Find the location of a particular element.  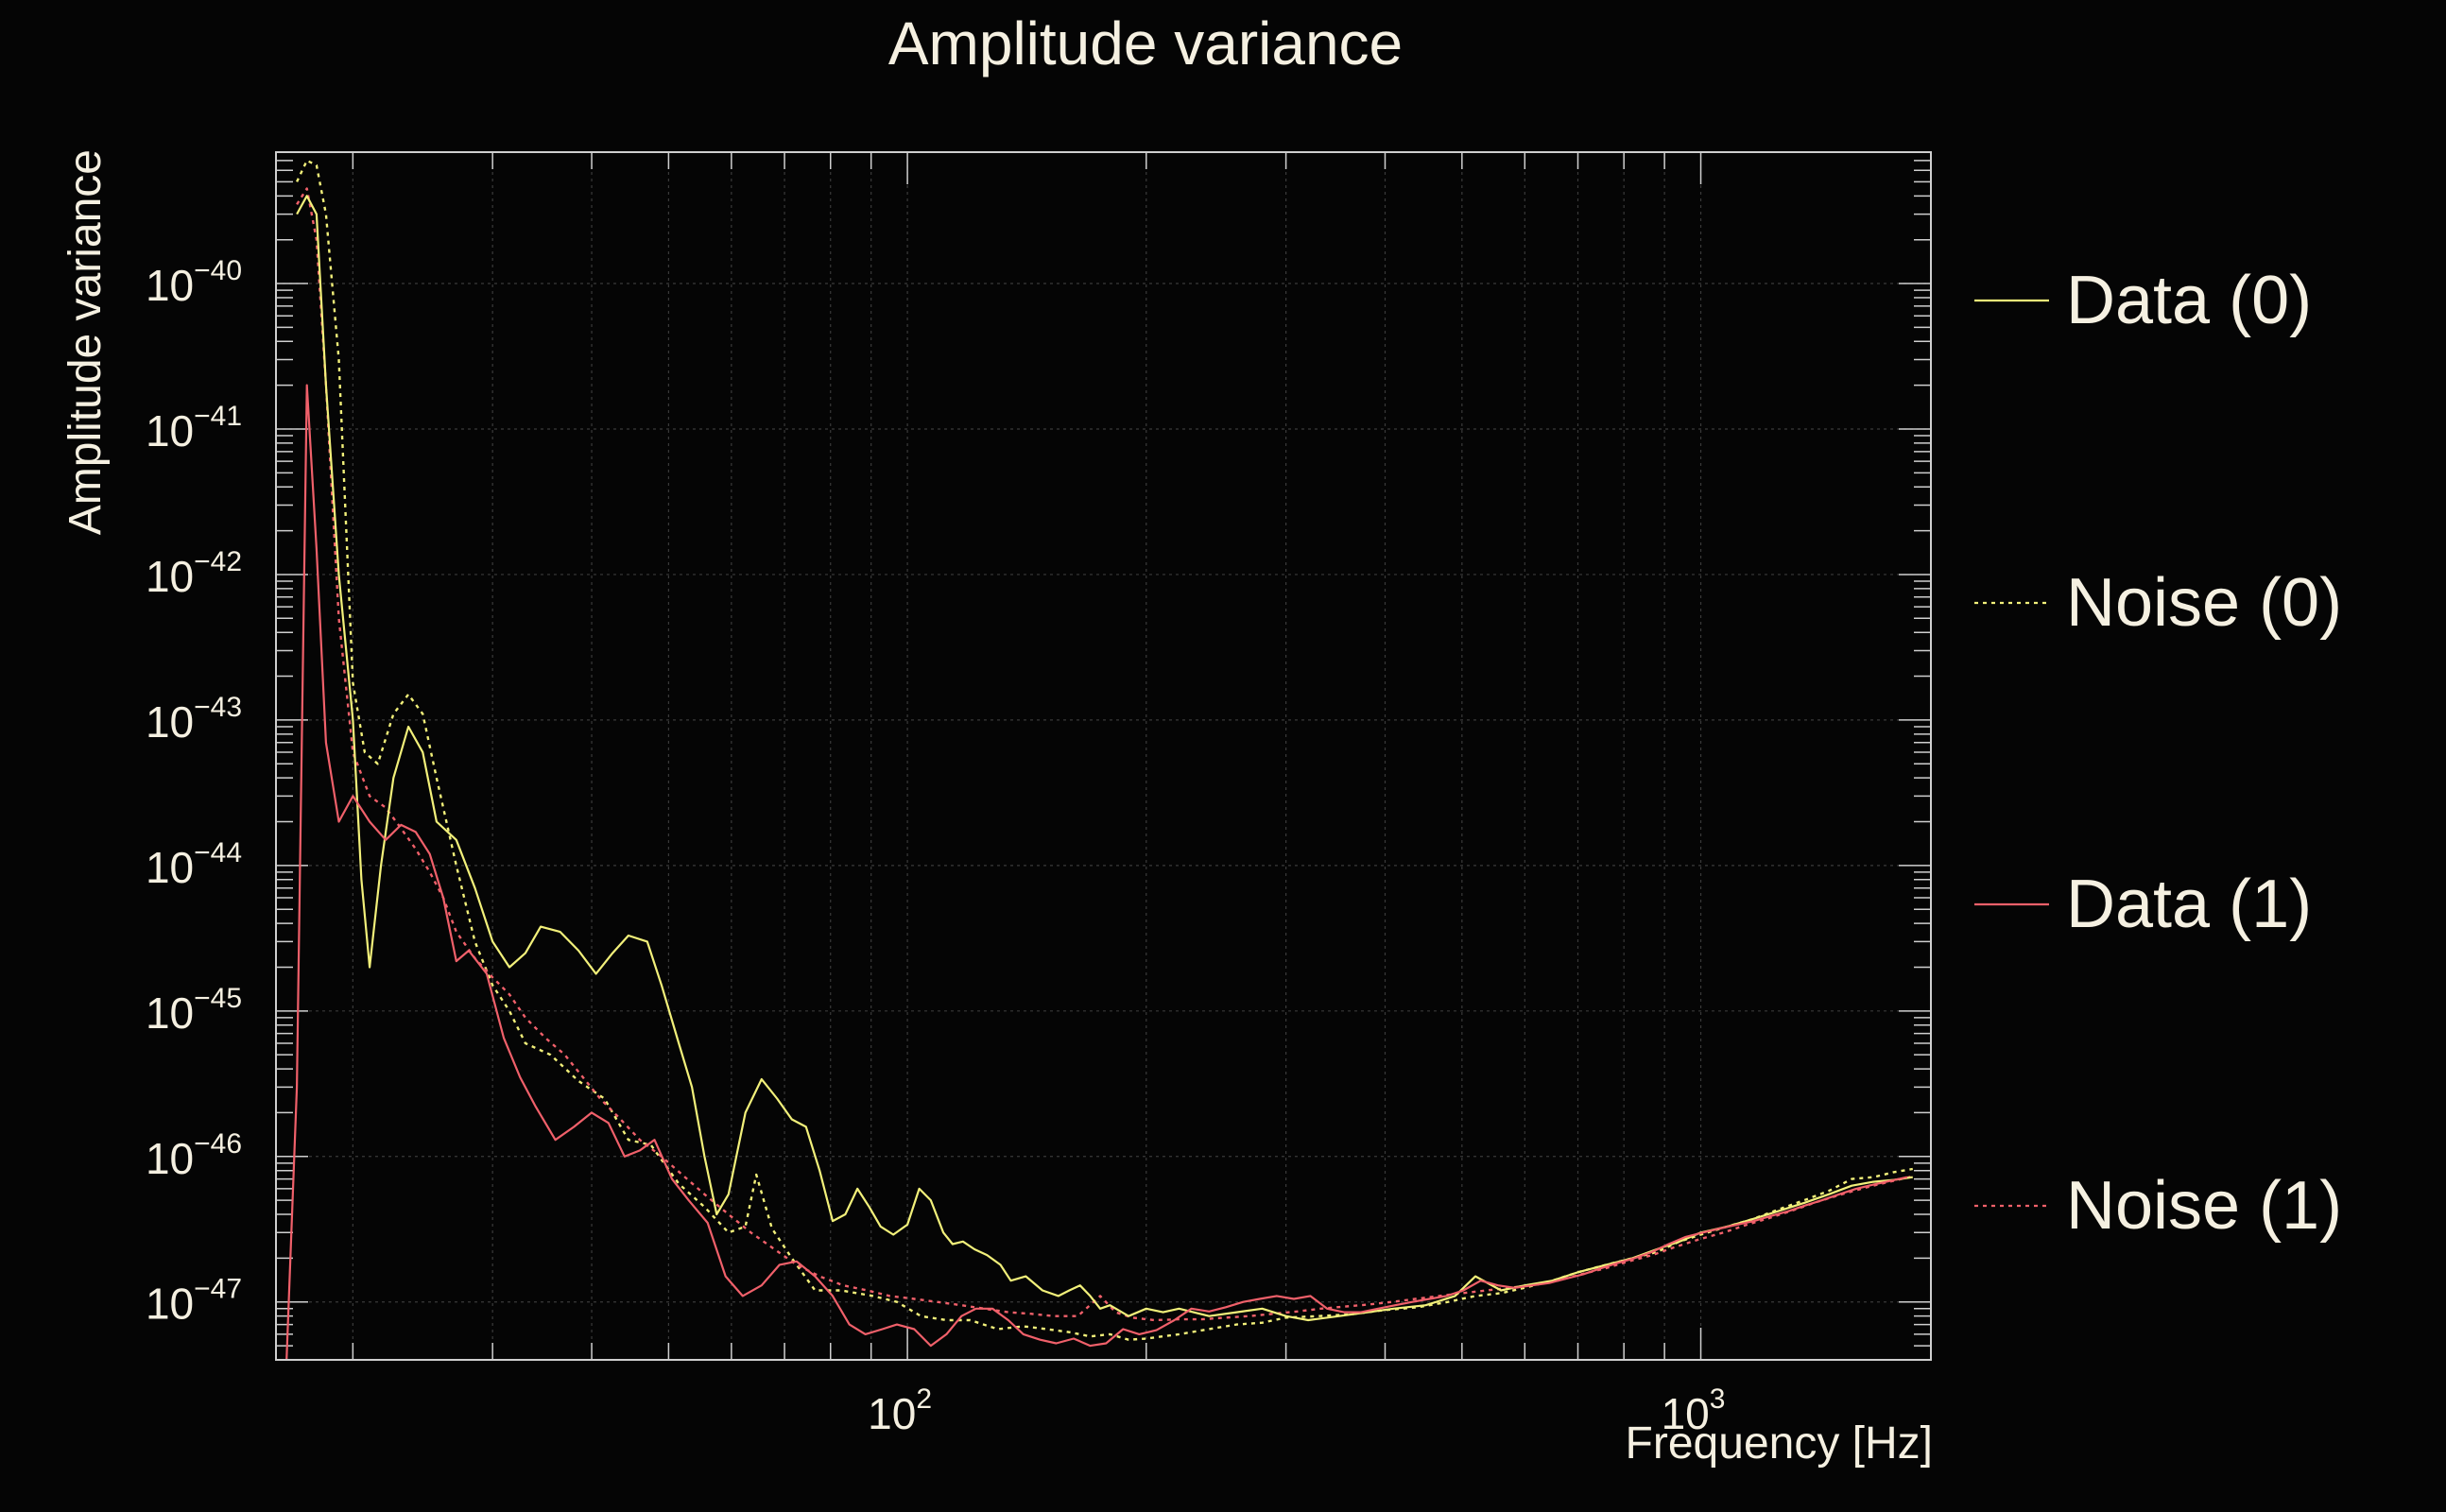

y-tick-label: 10−47 is located at coordinates (194, 1301).